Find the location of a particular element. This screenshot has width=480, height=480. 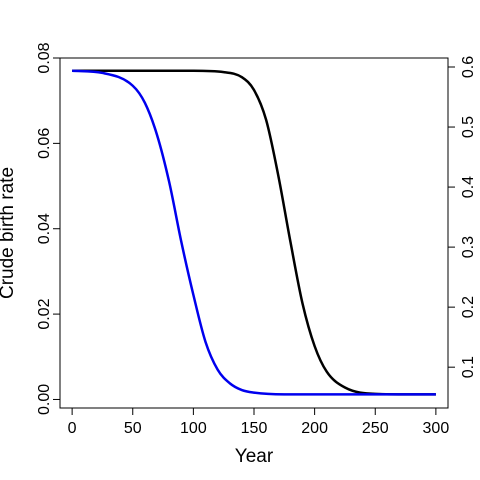

x-axis: 0 50 100 150 200 250 300 is located at coordinates (259, 422).